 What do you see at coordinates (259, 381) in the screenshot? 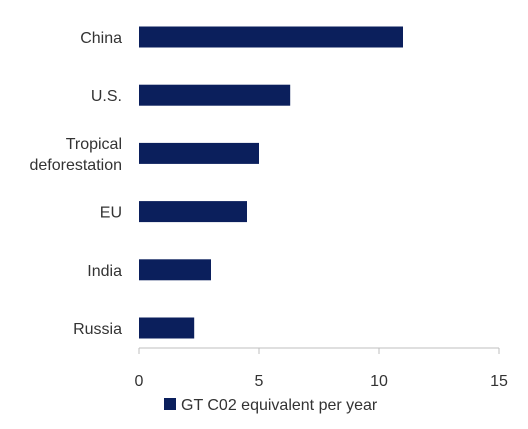
I see `x-tick-label-1: 5` at bounding box center [259, 381].